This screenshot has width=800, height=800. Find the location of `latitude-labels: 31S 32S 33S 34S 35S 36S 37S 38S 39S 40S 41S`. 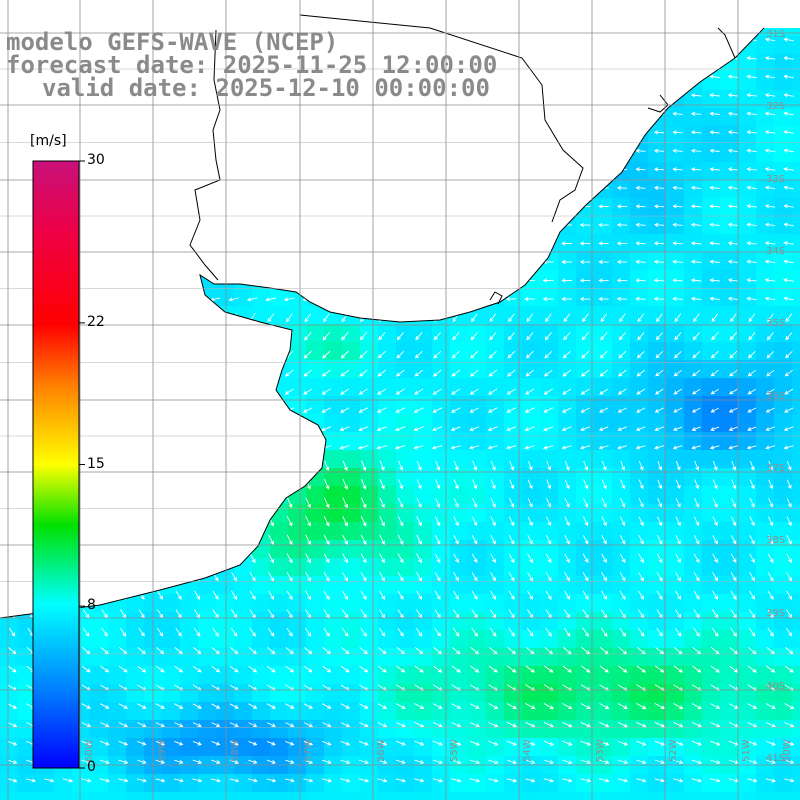

latitude-labels: 31S 32S 33S 34S 35S 36S 37S 38S 39S 40S 41S is located at coordinates (775, 396).